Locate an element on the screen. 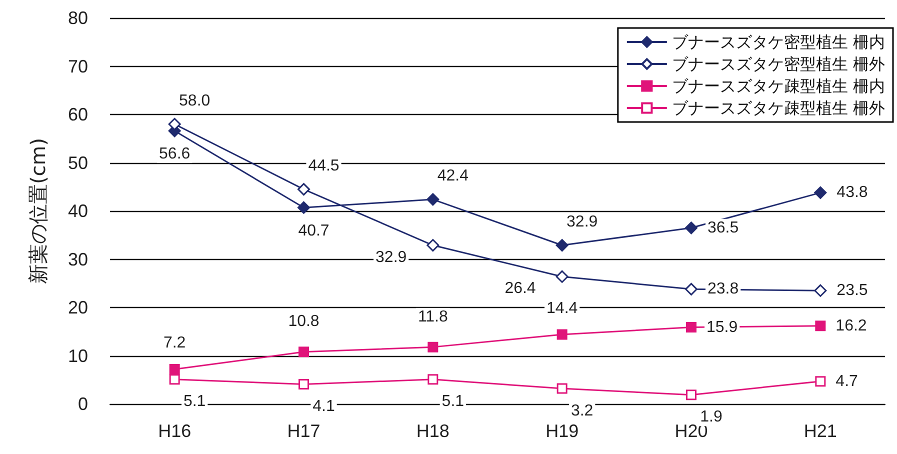 This screenshot has height=454, width=897. data-label: 36.5 is located at coordinates (723, 227).